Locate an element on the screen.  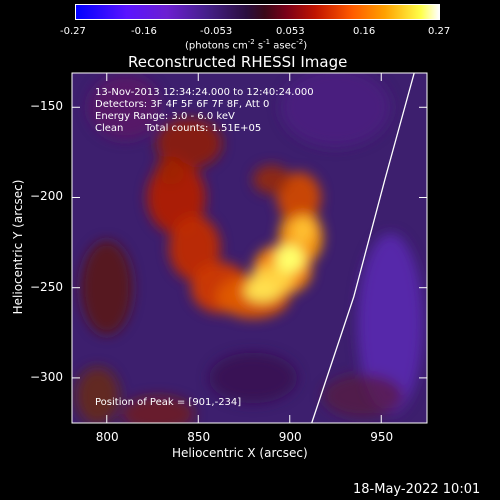
colorbar-tick: 0.053 is located at coordinates (290, 31).